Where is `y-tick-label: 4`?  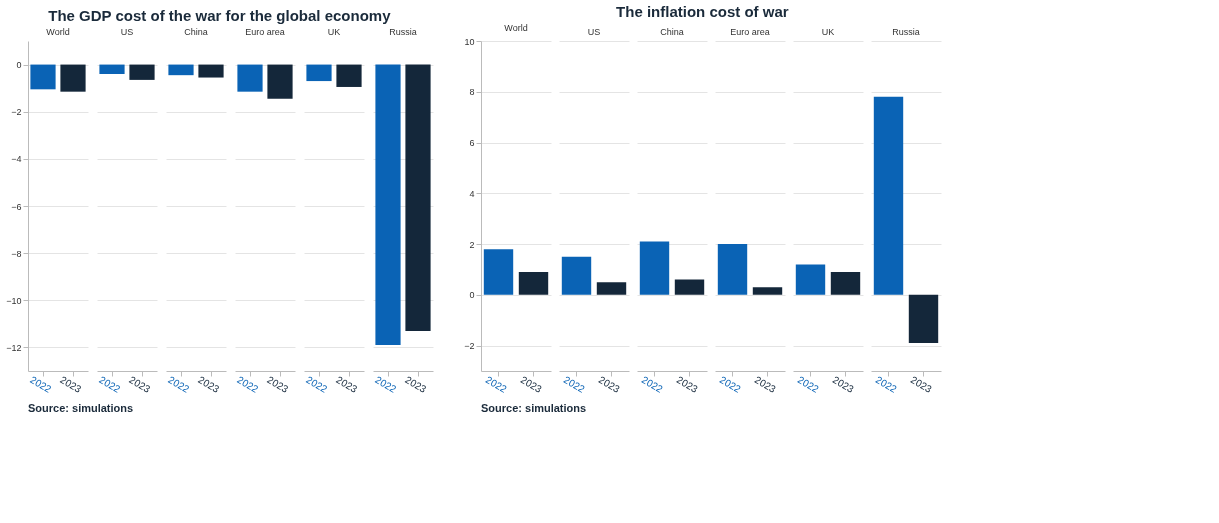 y-tick-label: 4 is located at coordinates (472, 193).